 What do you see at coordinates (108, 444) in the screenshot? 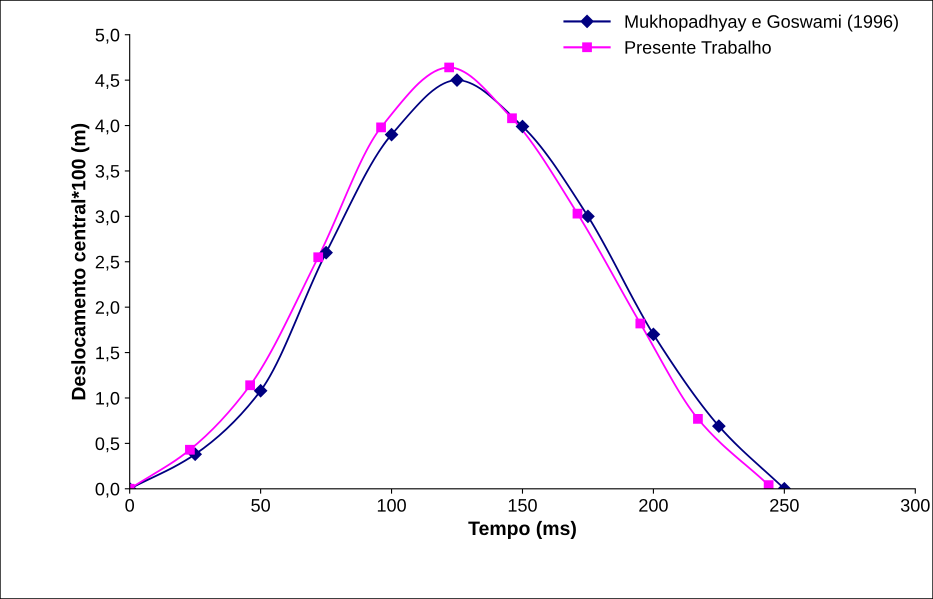
I see `y-tick-label: 0,5` at bounding box center [108, 444].